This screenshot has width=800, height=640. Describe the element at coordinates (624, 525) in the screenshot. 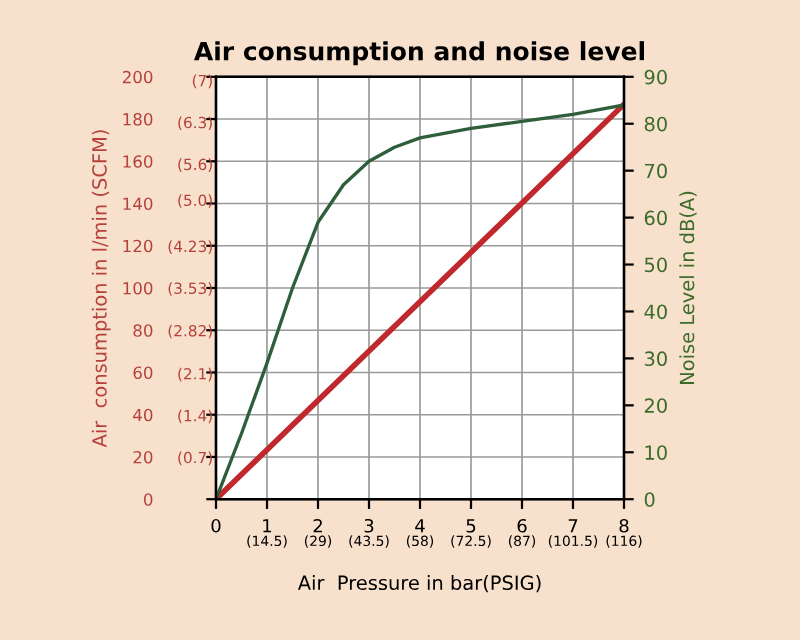

I see `x-tick-label: 8` at that location.